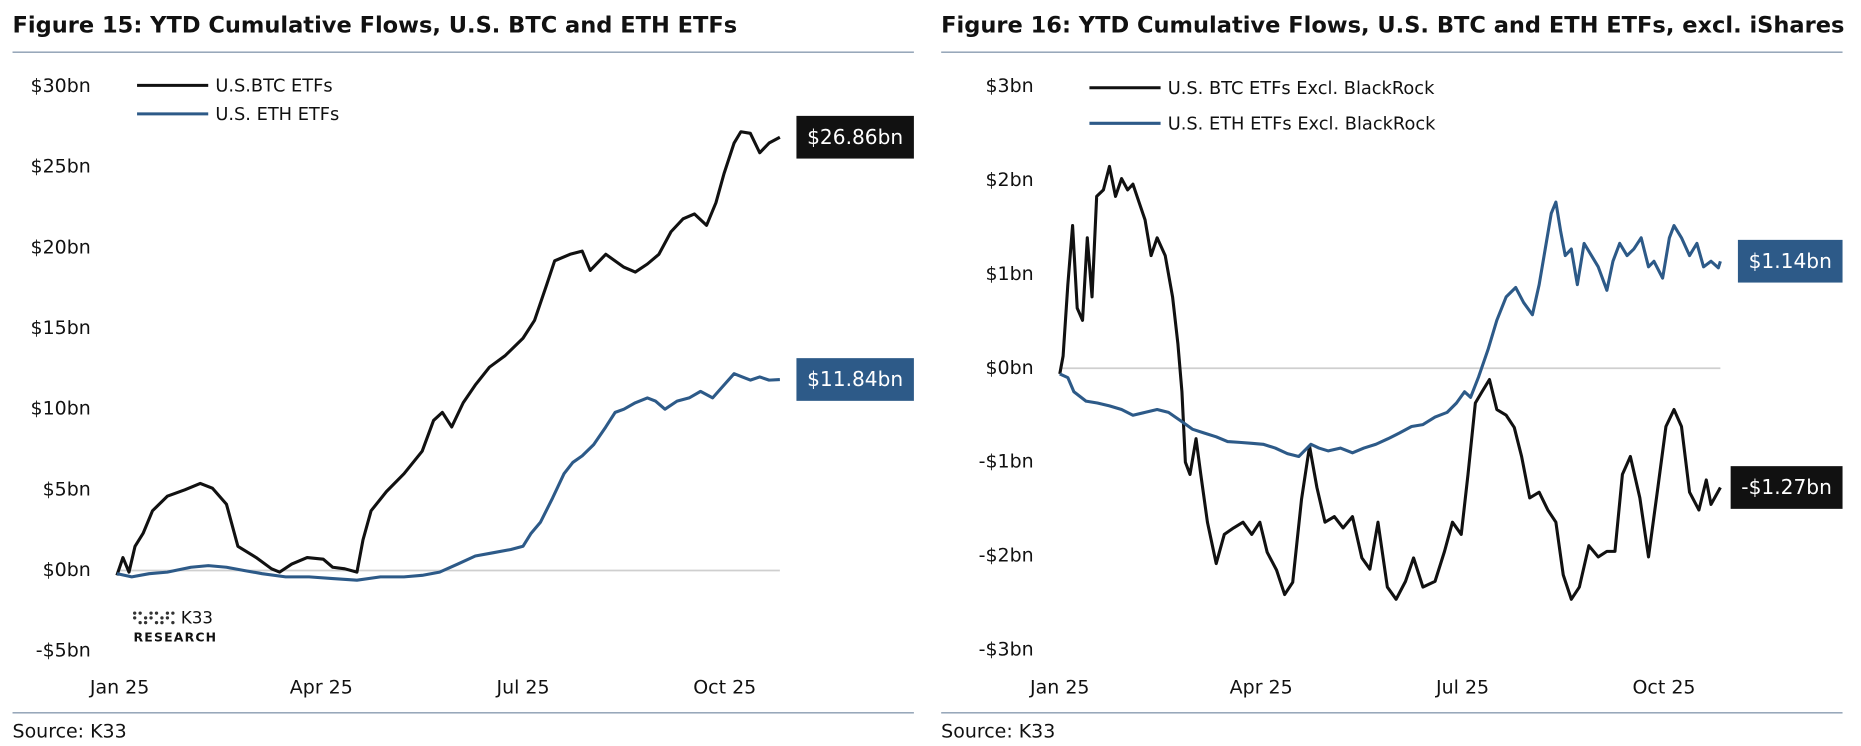  What do you see at coordinates (176, 637) in the screenshot?
I see `logo-sub: RESEARCH` at bounding box center [176, 637].